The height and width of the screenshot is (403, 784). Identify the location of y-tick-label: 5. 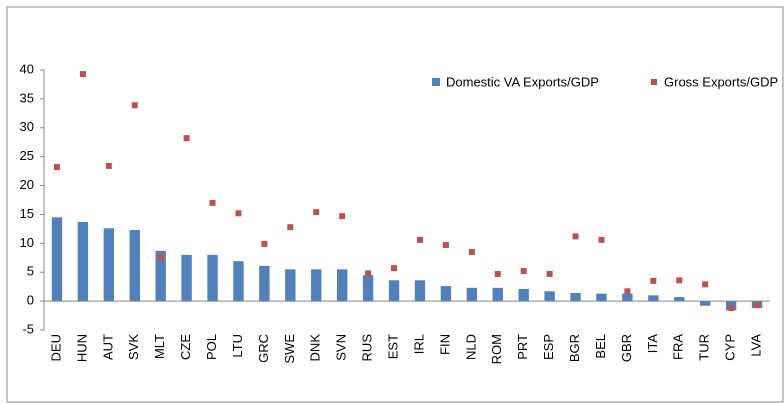
(30, 271).